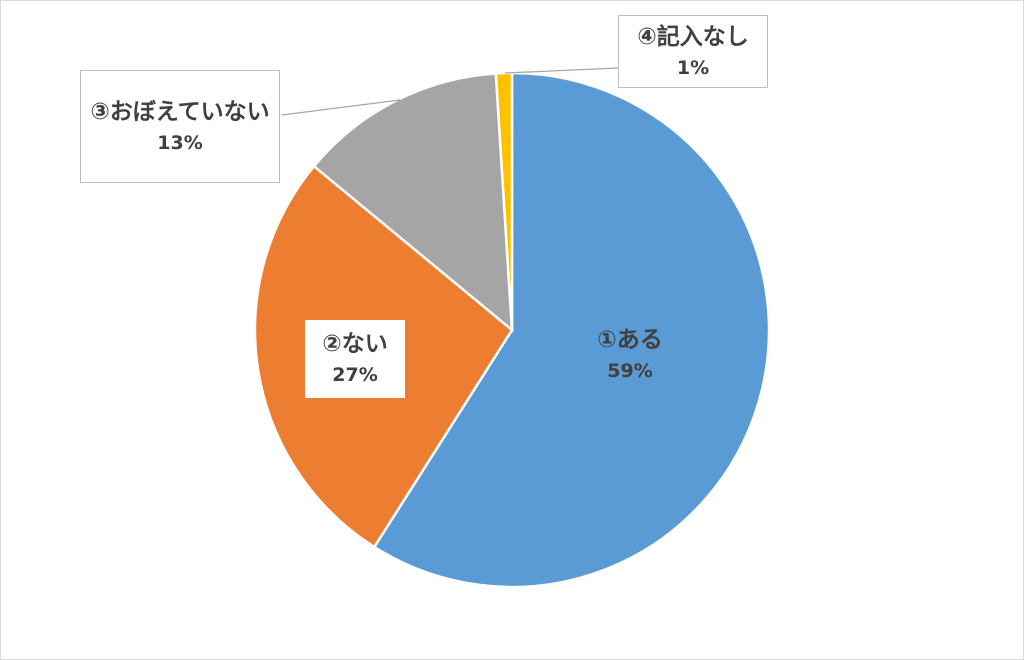 This screenshot has height=660, width=1024. I want to click on data-label: ②ない 27%, so click(355, 359).